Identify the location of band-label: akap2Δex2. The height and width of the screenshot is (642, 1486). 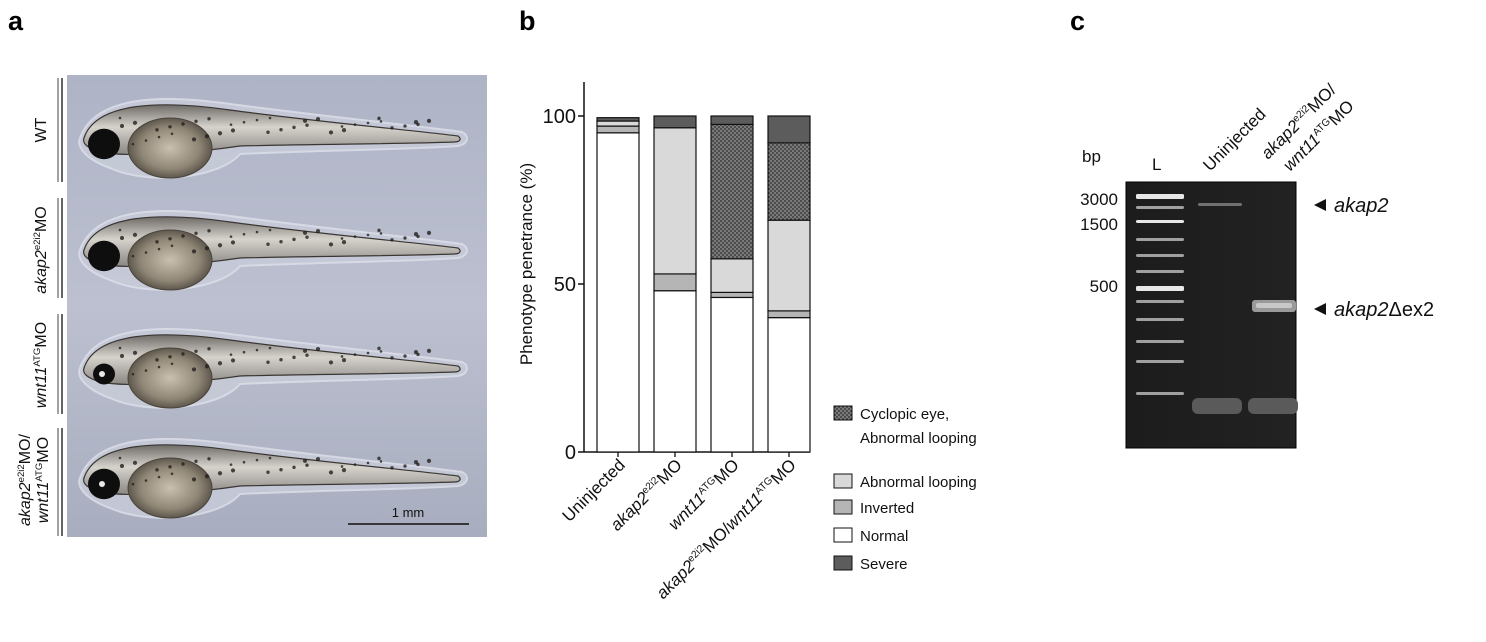
(1384, 310).